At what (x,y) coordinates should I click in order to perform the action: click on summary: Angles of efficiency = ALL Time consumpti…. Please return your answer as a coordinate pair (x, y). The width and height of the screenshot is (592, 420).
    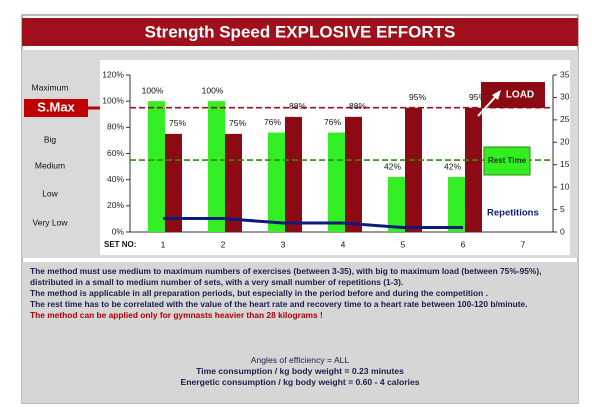
    Looking at the image, I should click on (300, 371).